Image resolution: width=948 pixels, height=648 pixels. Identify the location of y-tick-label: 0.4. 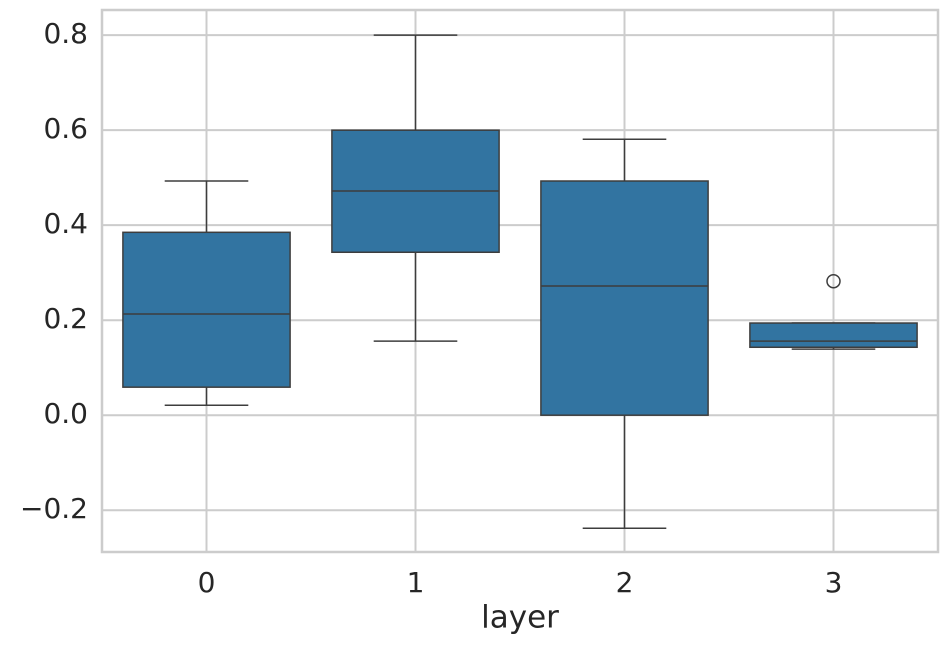
(65, 223).